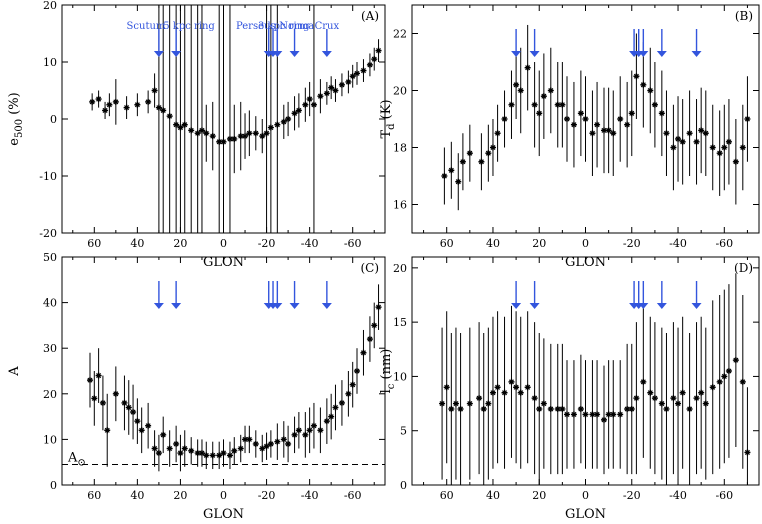  I want to click on x-tick-label: 40, so click(493, 243).